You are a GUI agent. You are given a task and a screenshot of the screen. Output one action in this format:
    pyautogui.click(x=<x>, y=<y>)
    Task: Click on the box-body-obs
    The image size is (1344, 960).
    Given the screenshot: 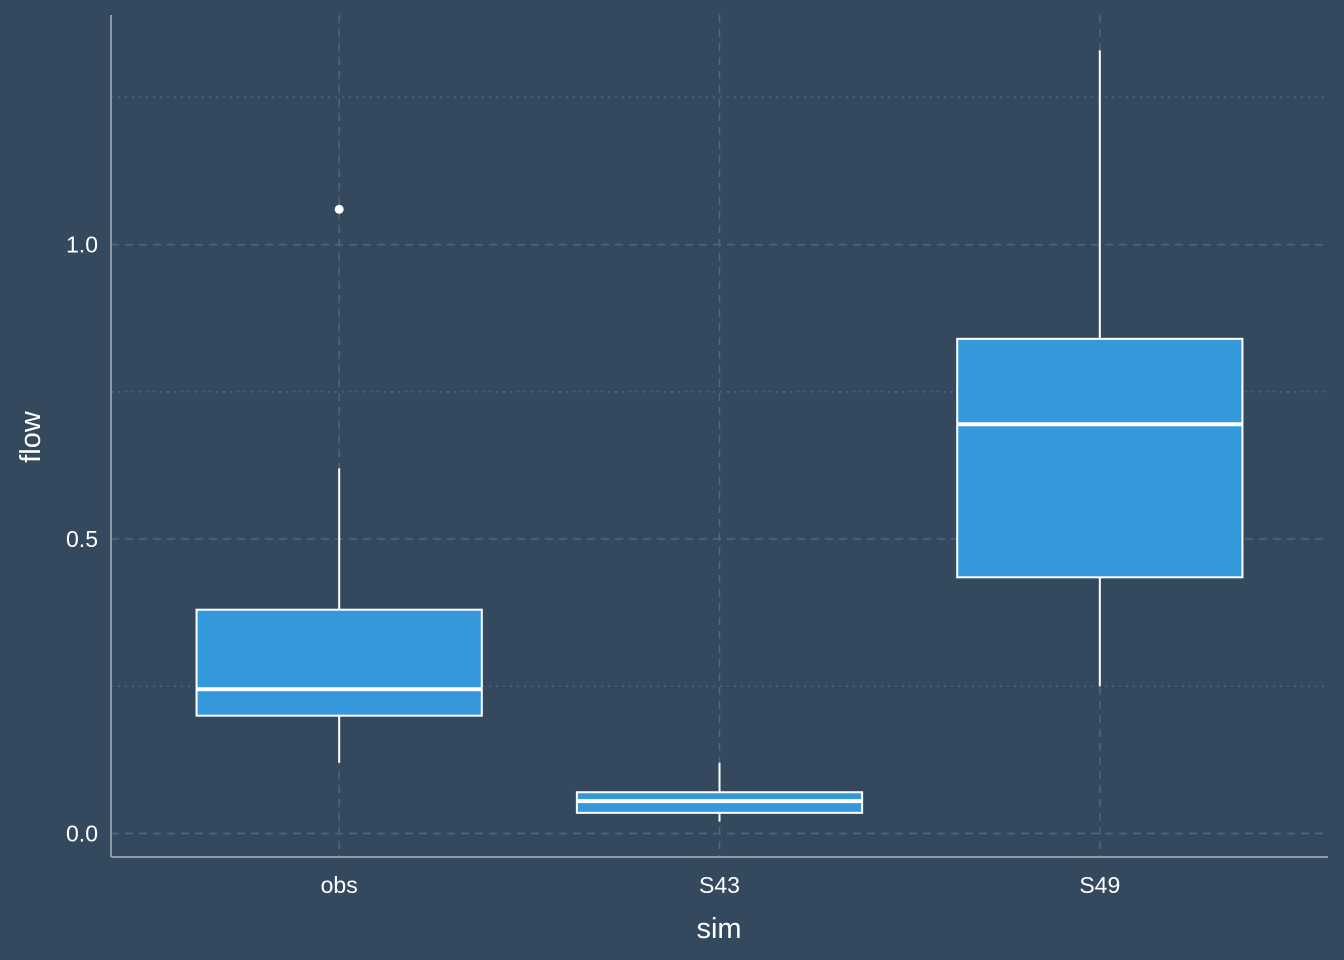 What is the action you would take?
    pyautogui.click(x=339, y=662)
    